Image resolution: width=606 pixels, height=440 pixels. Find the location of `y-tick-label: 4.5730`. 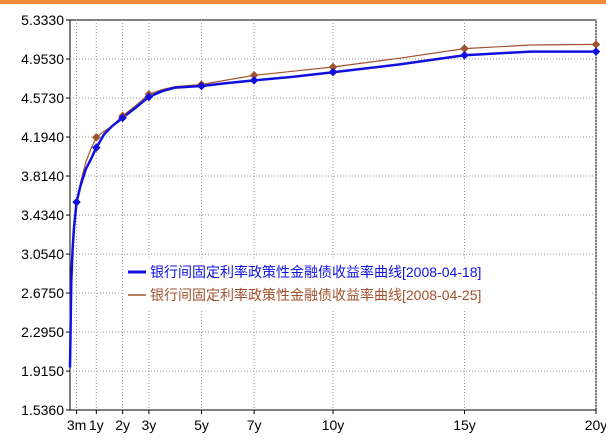

y-tick-label: 4.5730 is located at coordinates (42, 98).